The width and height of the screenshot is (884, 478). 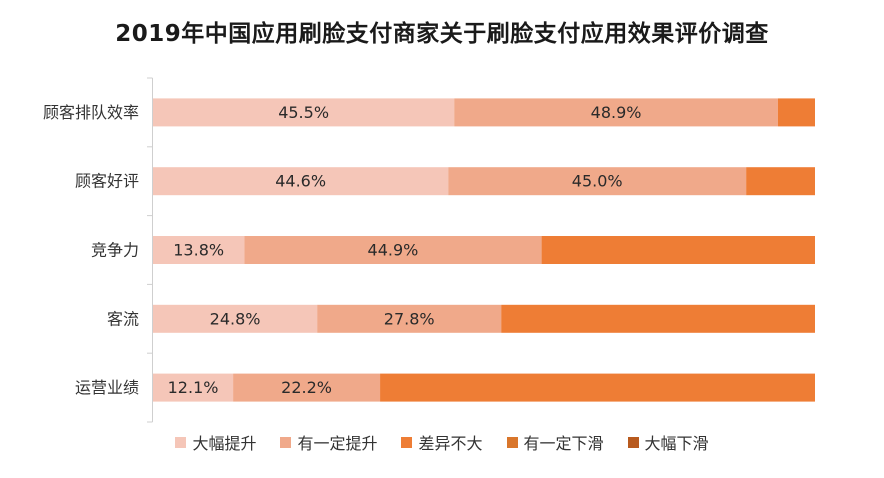 I want to click on legend: 大幅提升 有一定提升 差异不大 有一定下滑 大幅下滑, so click(x=442, y=442).